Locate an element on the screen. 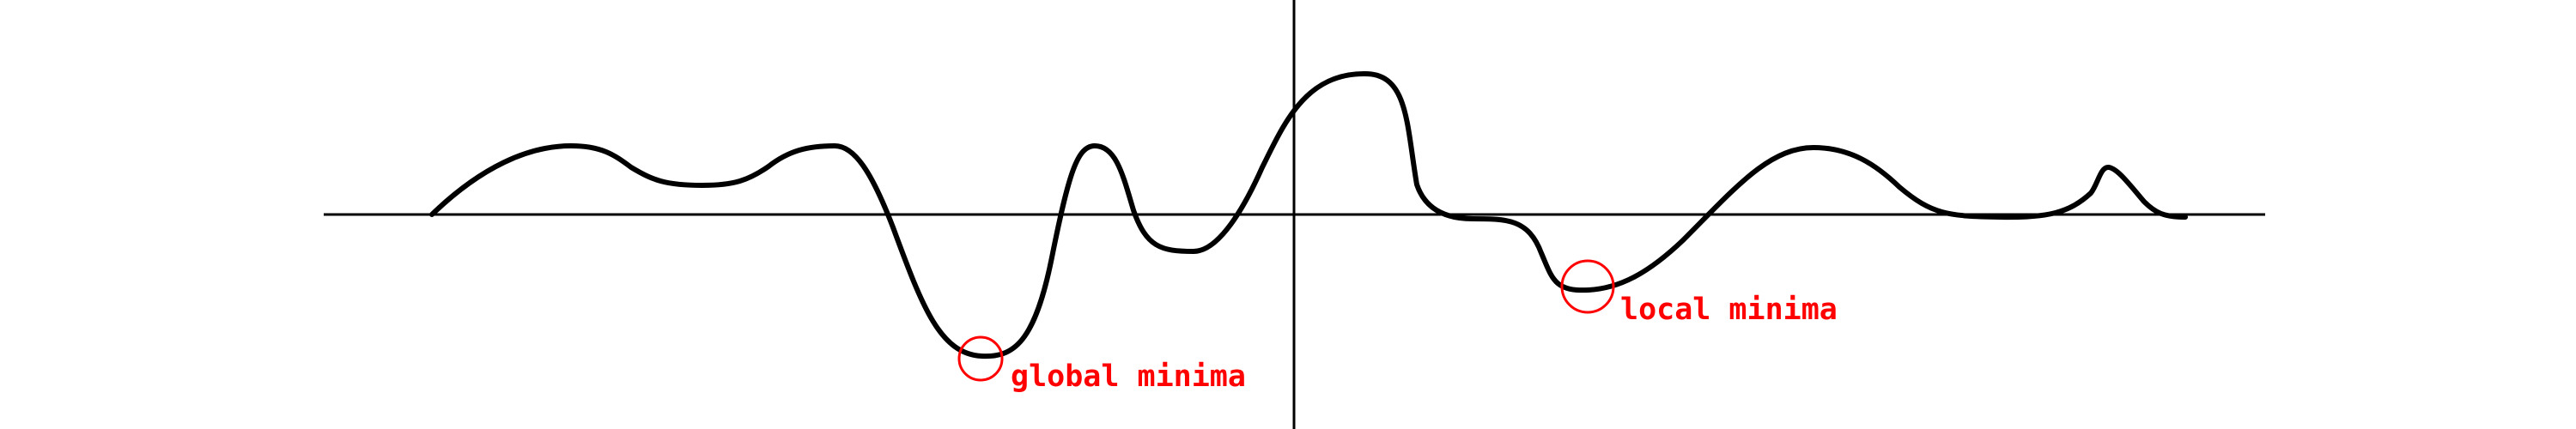 This screenshot has width=2576, height=429. global-minima-label: global minima is located at coordinates (1129, 377).